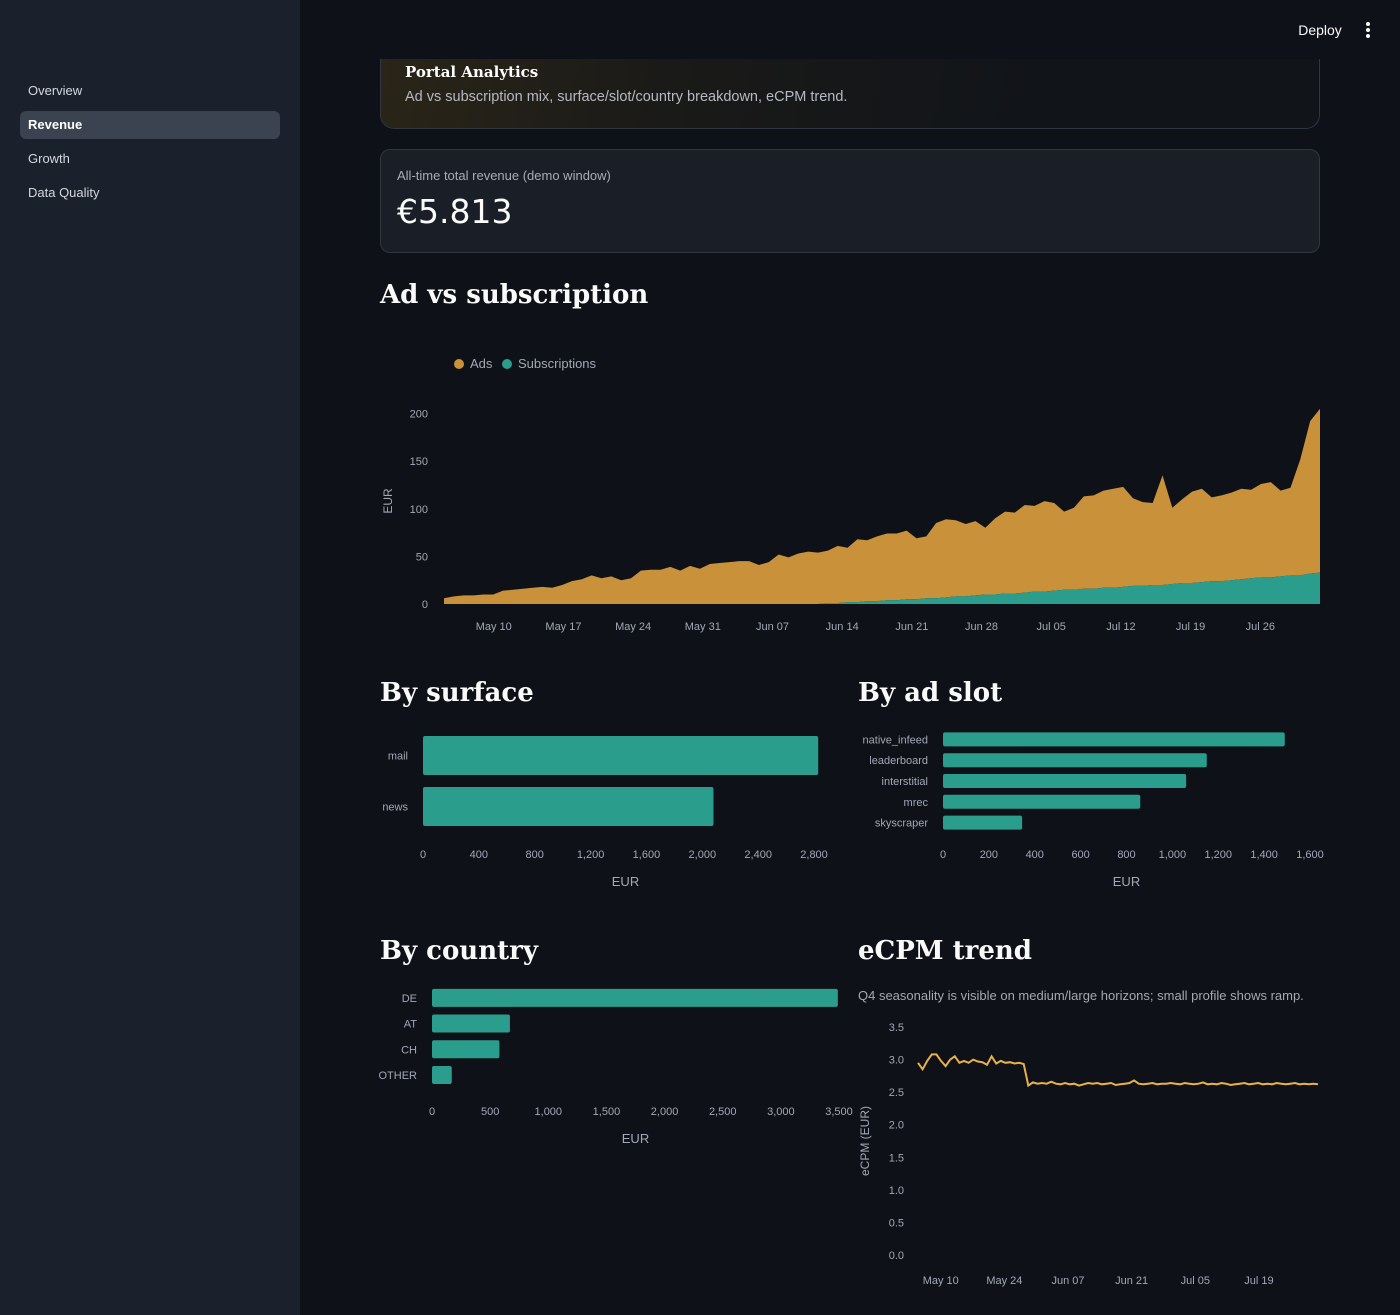 The image size is (1400, 1315). I want to click on country-x-tick-label: 500, so click(490, 1112).